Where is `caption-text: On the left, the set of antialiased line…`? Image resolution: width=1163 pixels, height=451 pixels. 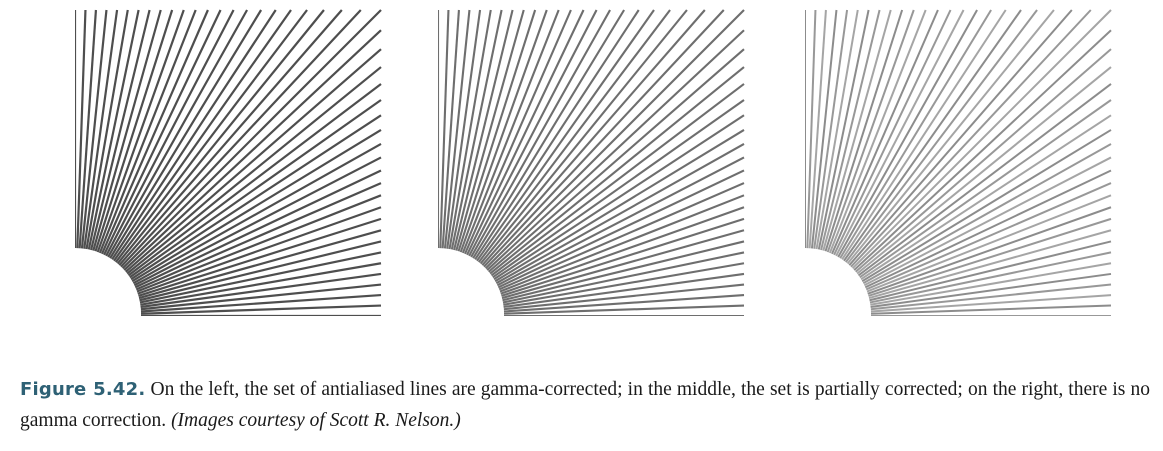
caption-text: On the left, the set of antialiased line… is located at coordinates (585, 405).